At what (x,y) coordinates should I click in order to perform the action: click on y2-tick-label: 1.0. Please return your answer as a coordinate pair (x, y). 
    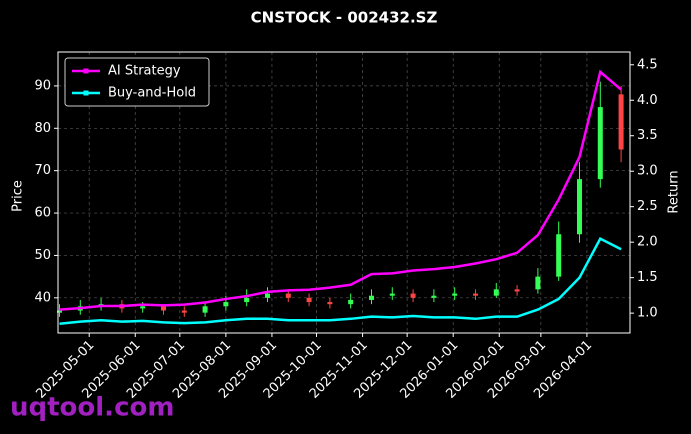
    Looking at the image, I should click on (647, 313).